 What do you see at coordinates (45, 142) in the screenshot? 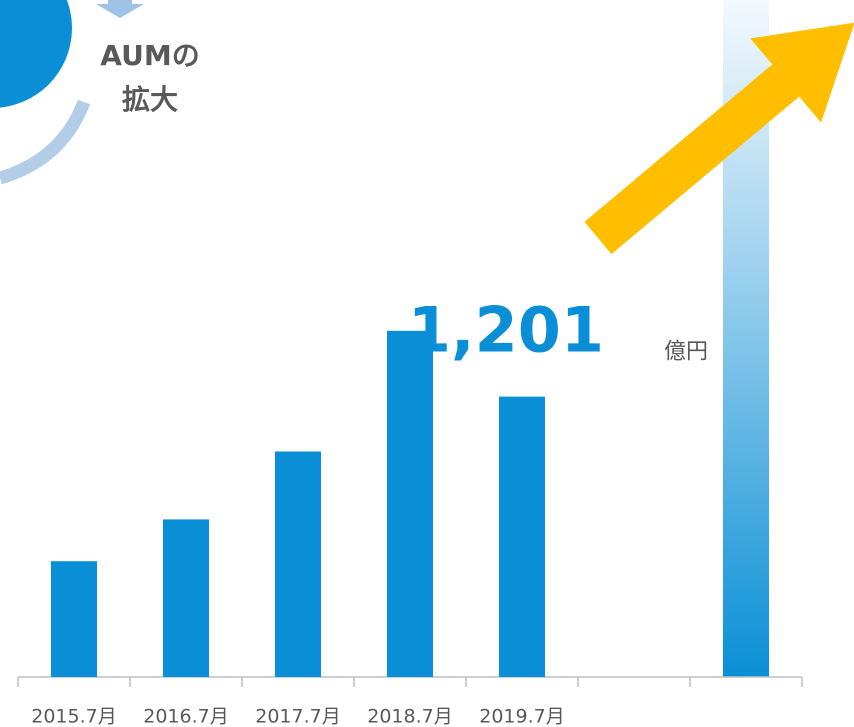
I see `cycle-arc` at bounding box center [45, 142].